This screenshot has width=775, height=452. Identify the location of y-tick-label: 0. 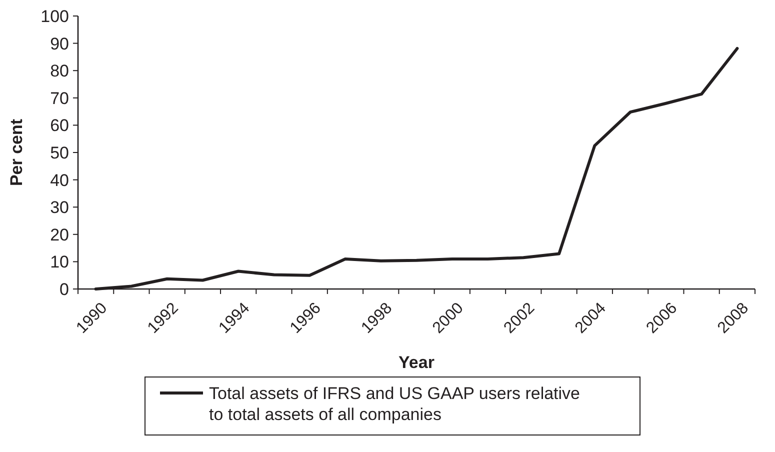
(64, 289).